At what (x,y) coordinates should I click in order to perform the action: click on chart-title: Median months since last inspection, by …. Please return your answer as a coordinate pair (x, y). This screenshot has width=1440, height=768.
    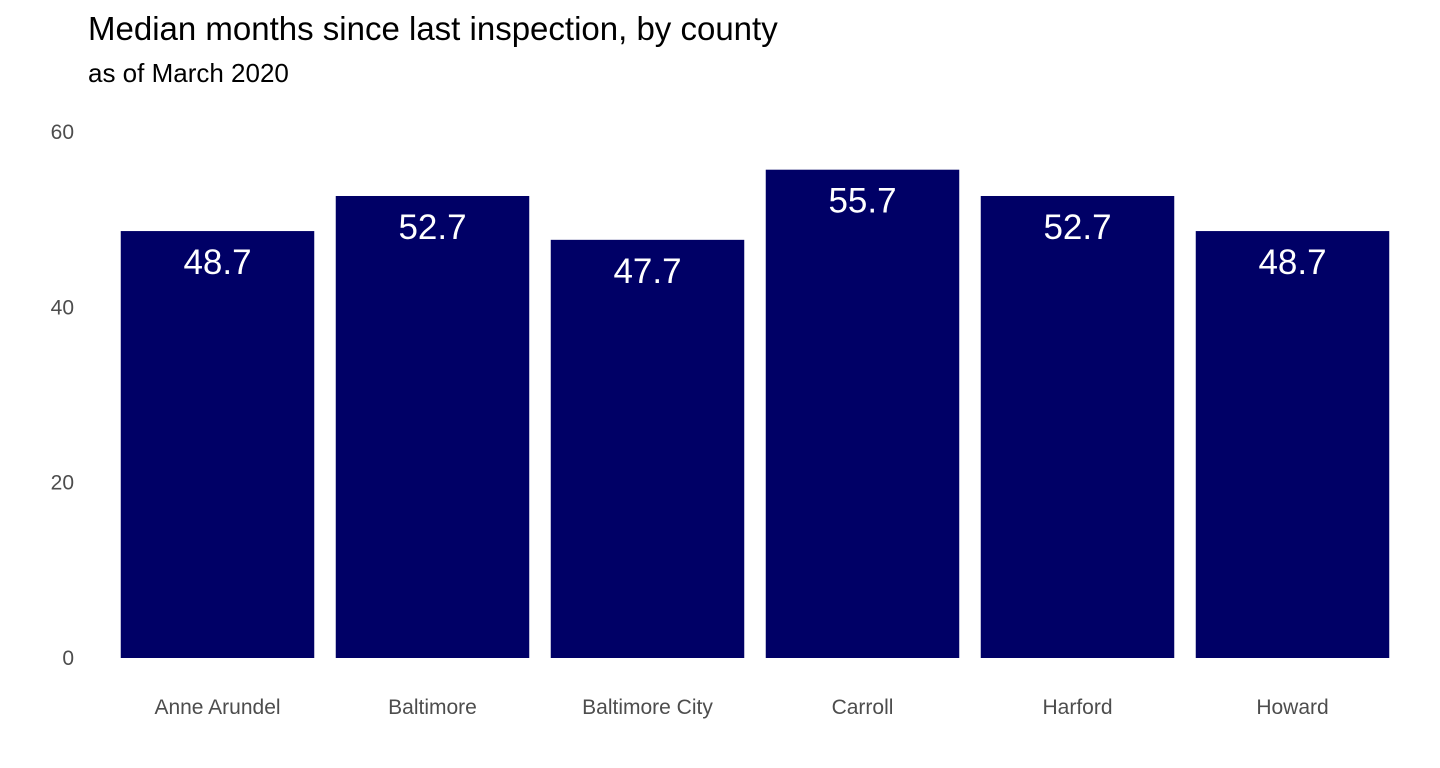
    Looking at the image, I should click on (433, 28).